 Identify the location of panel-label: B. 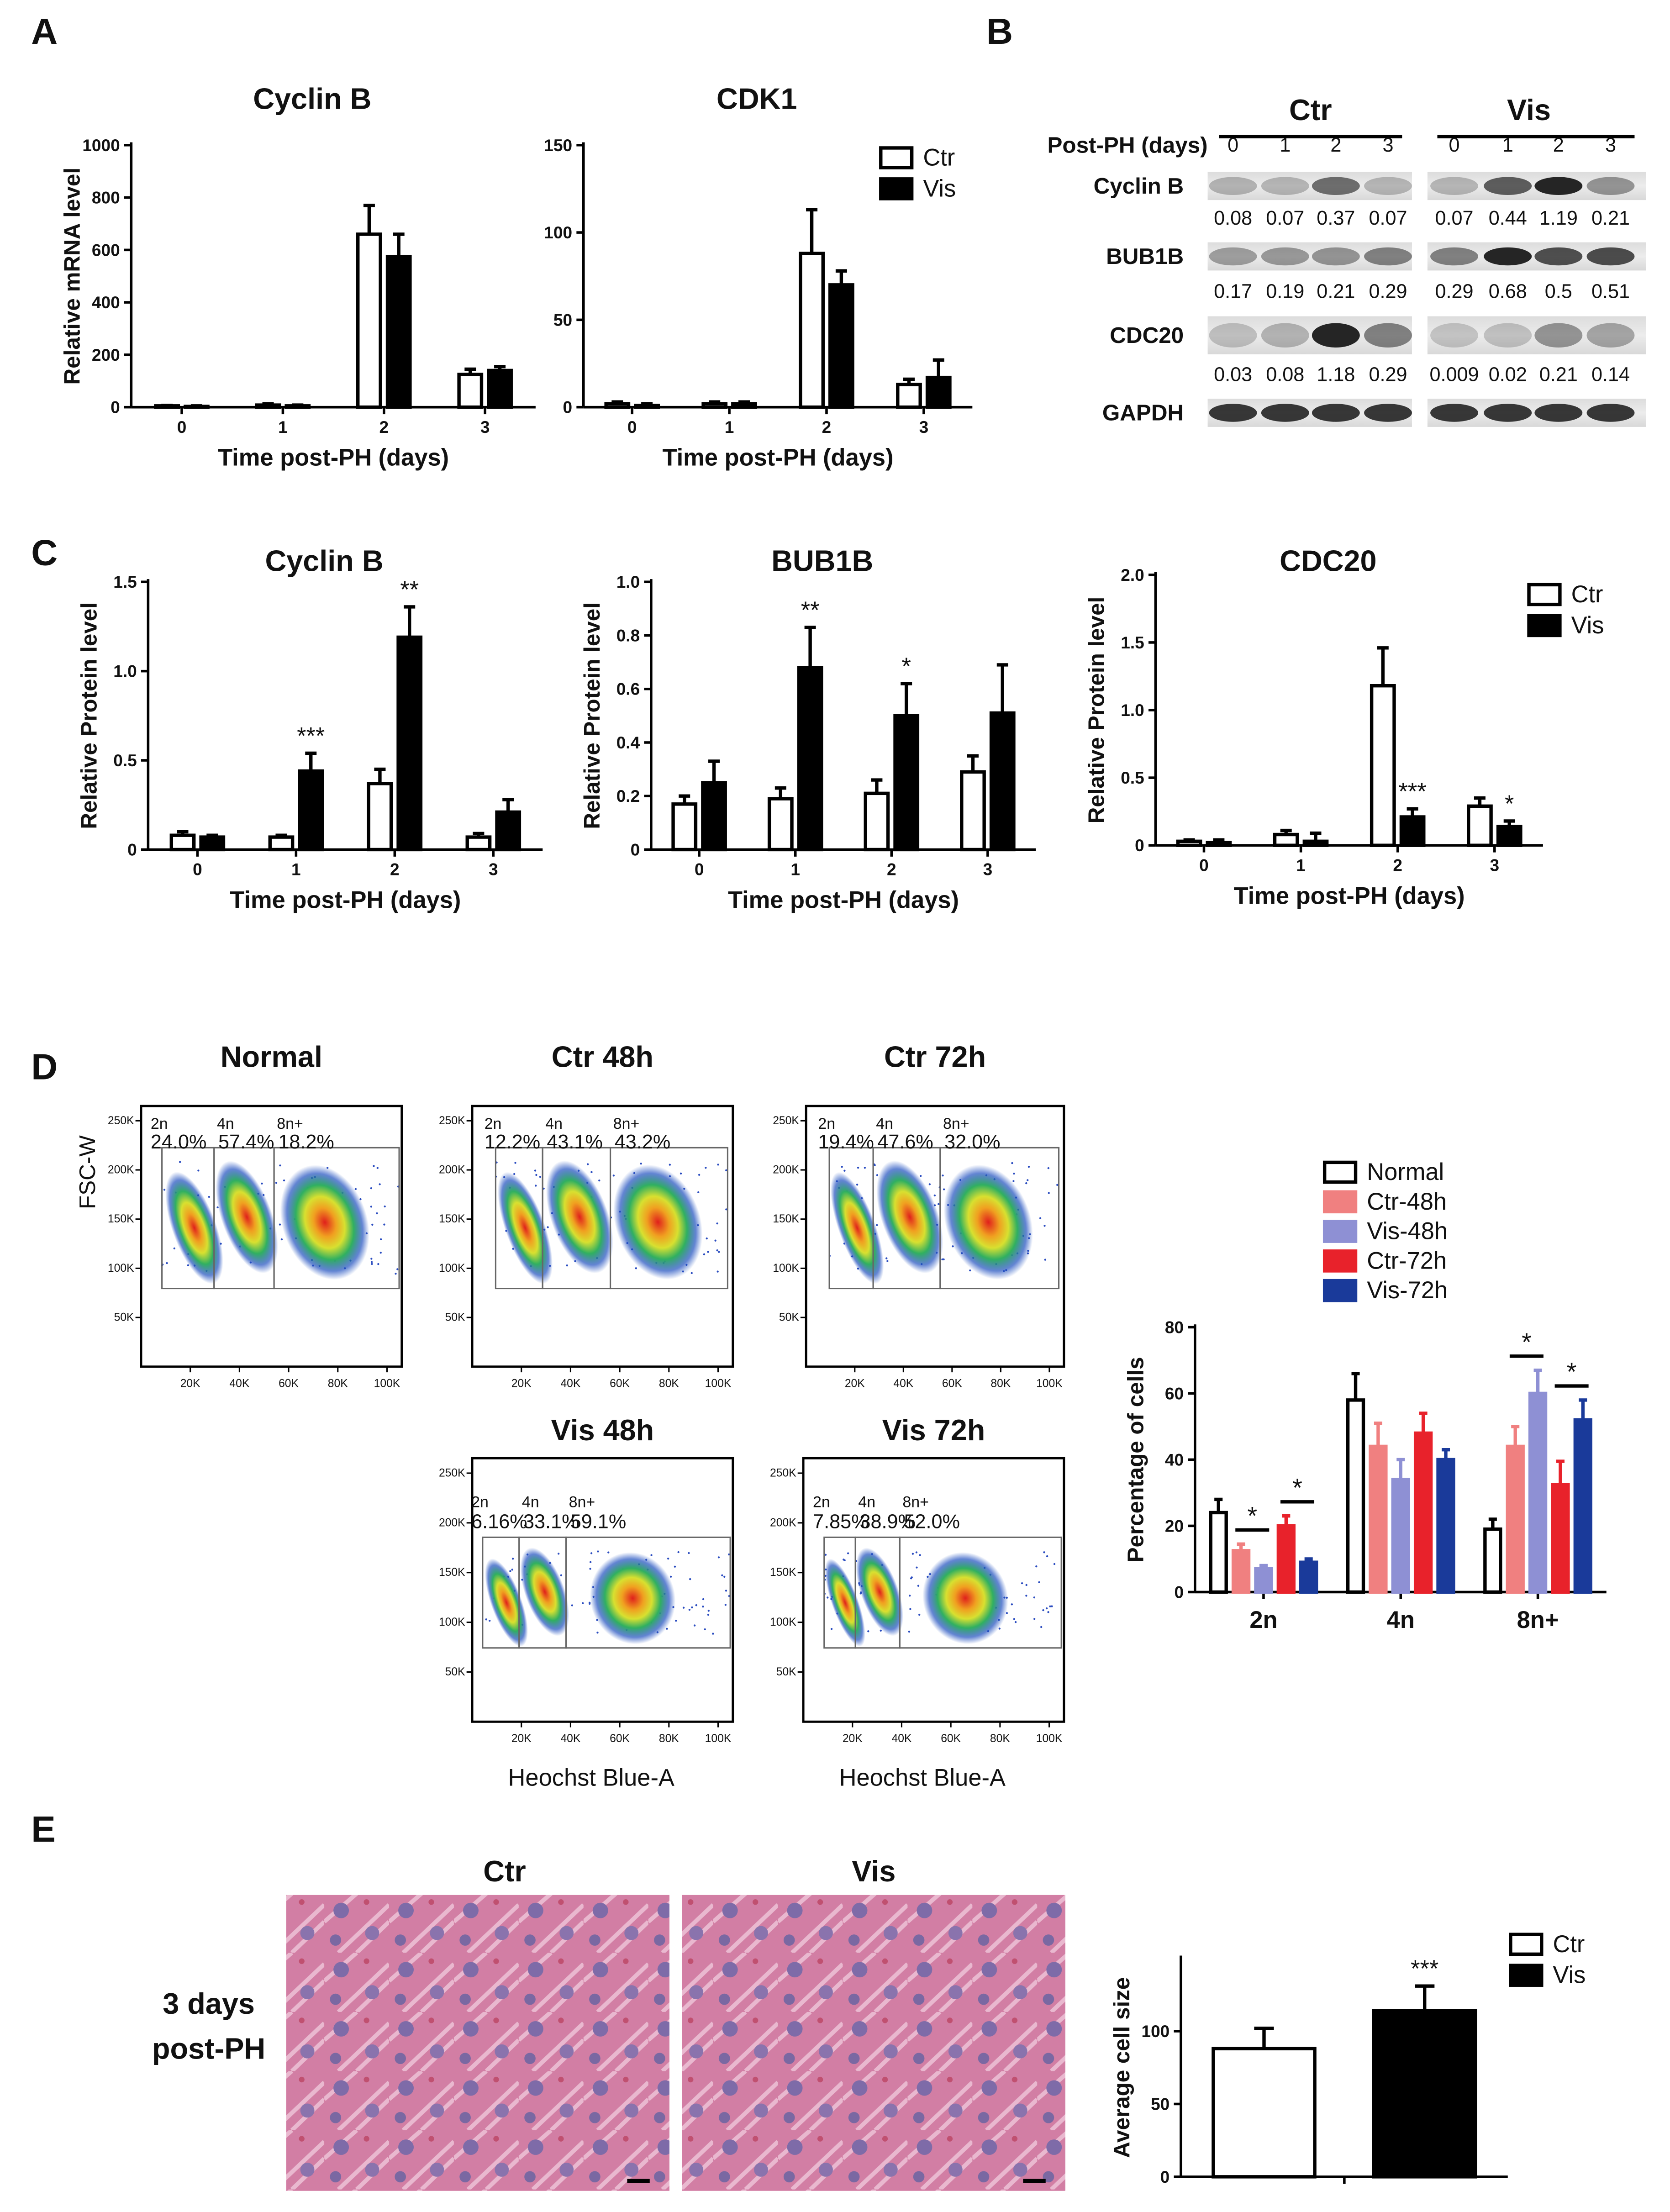
(999, 32).